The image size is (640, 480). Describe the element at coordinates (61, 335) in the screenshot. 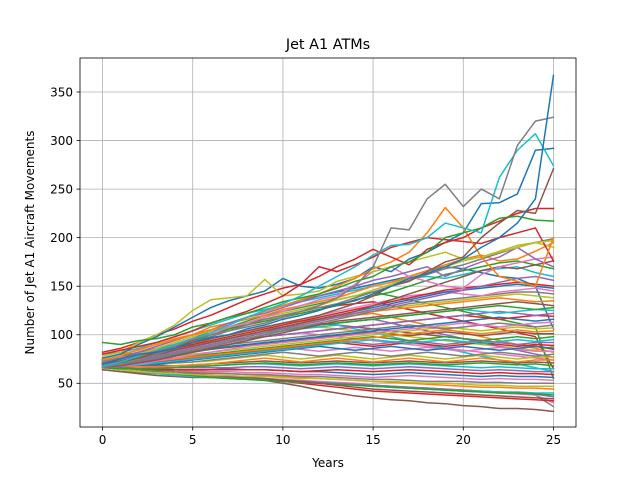

I see `y-tick-label: 100` at that location.